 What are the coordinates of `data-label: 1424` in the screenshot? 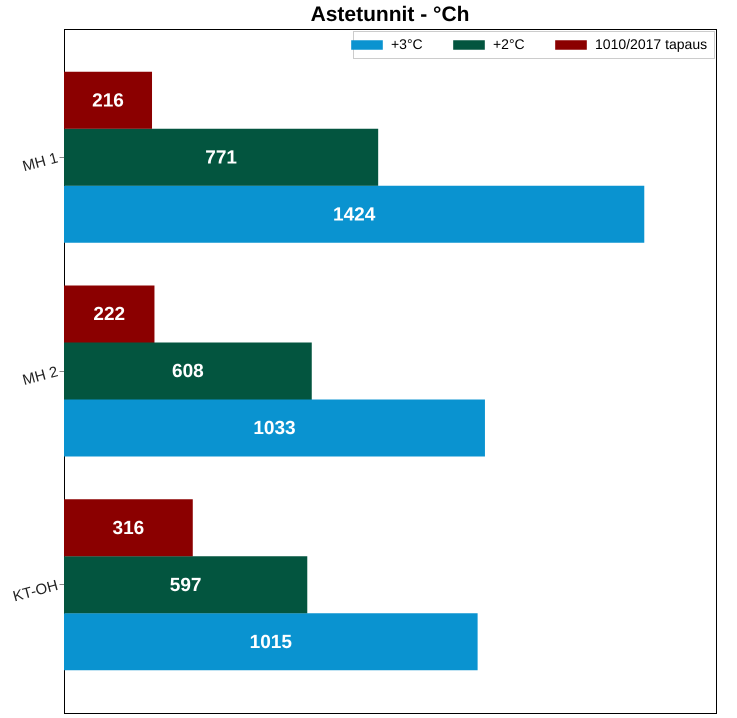 It's located at (354, 215).